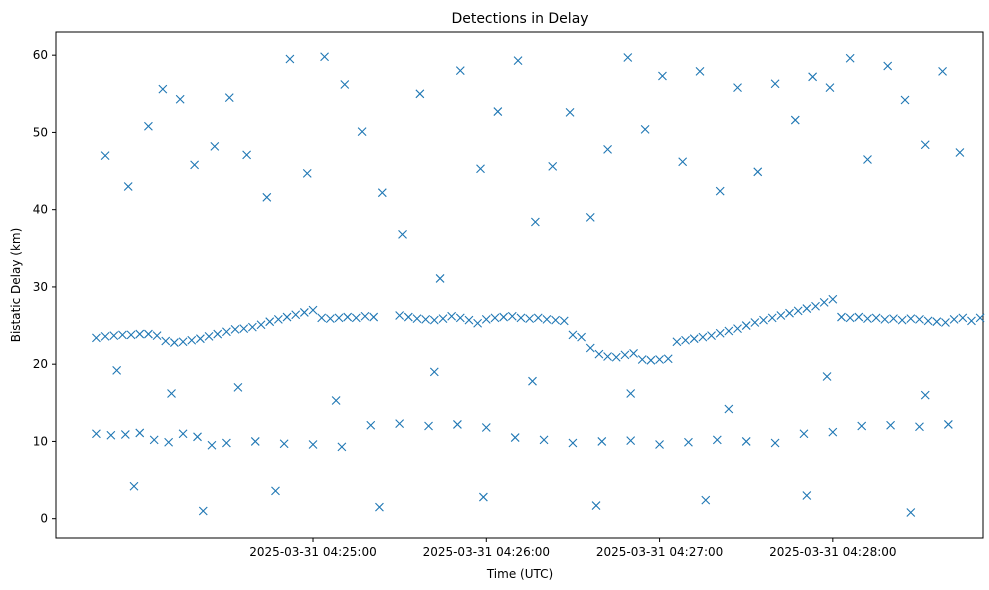 Image resolution: width=989 pixels, height=590 pixels. What do you see at coordinates (519, 19) in the screenshot?
I see `chart-title: Detections in Delay` at bounding box center [519, 19].